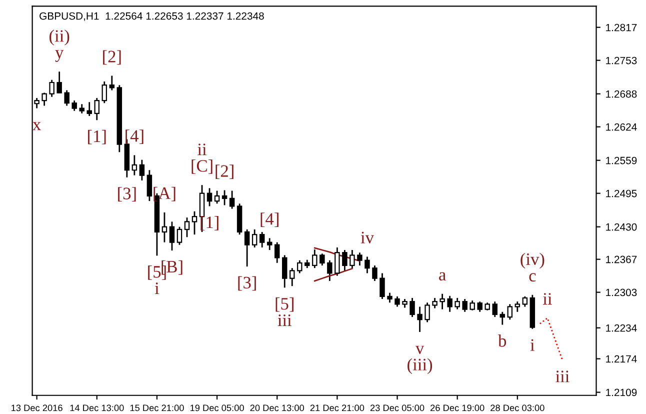 The width and height of the screenshot is (646, 414). Describe the element at coordinates (457, 408) in the screenshot. I see `x-tick-label: 26 Dec 19:00` at that location.